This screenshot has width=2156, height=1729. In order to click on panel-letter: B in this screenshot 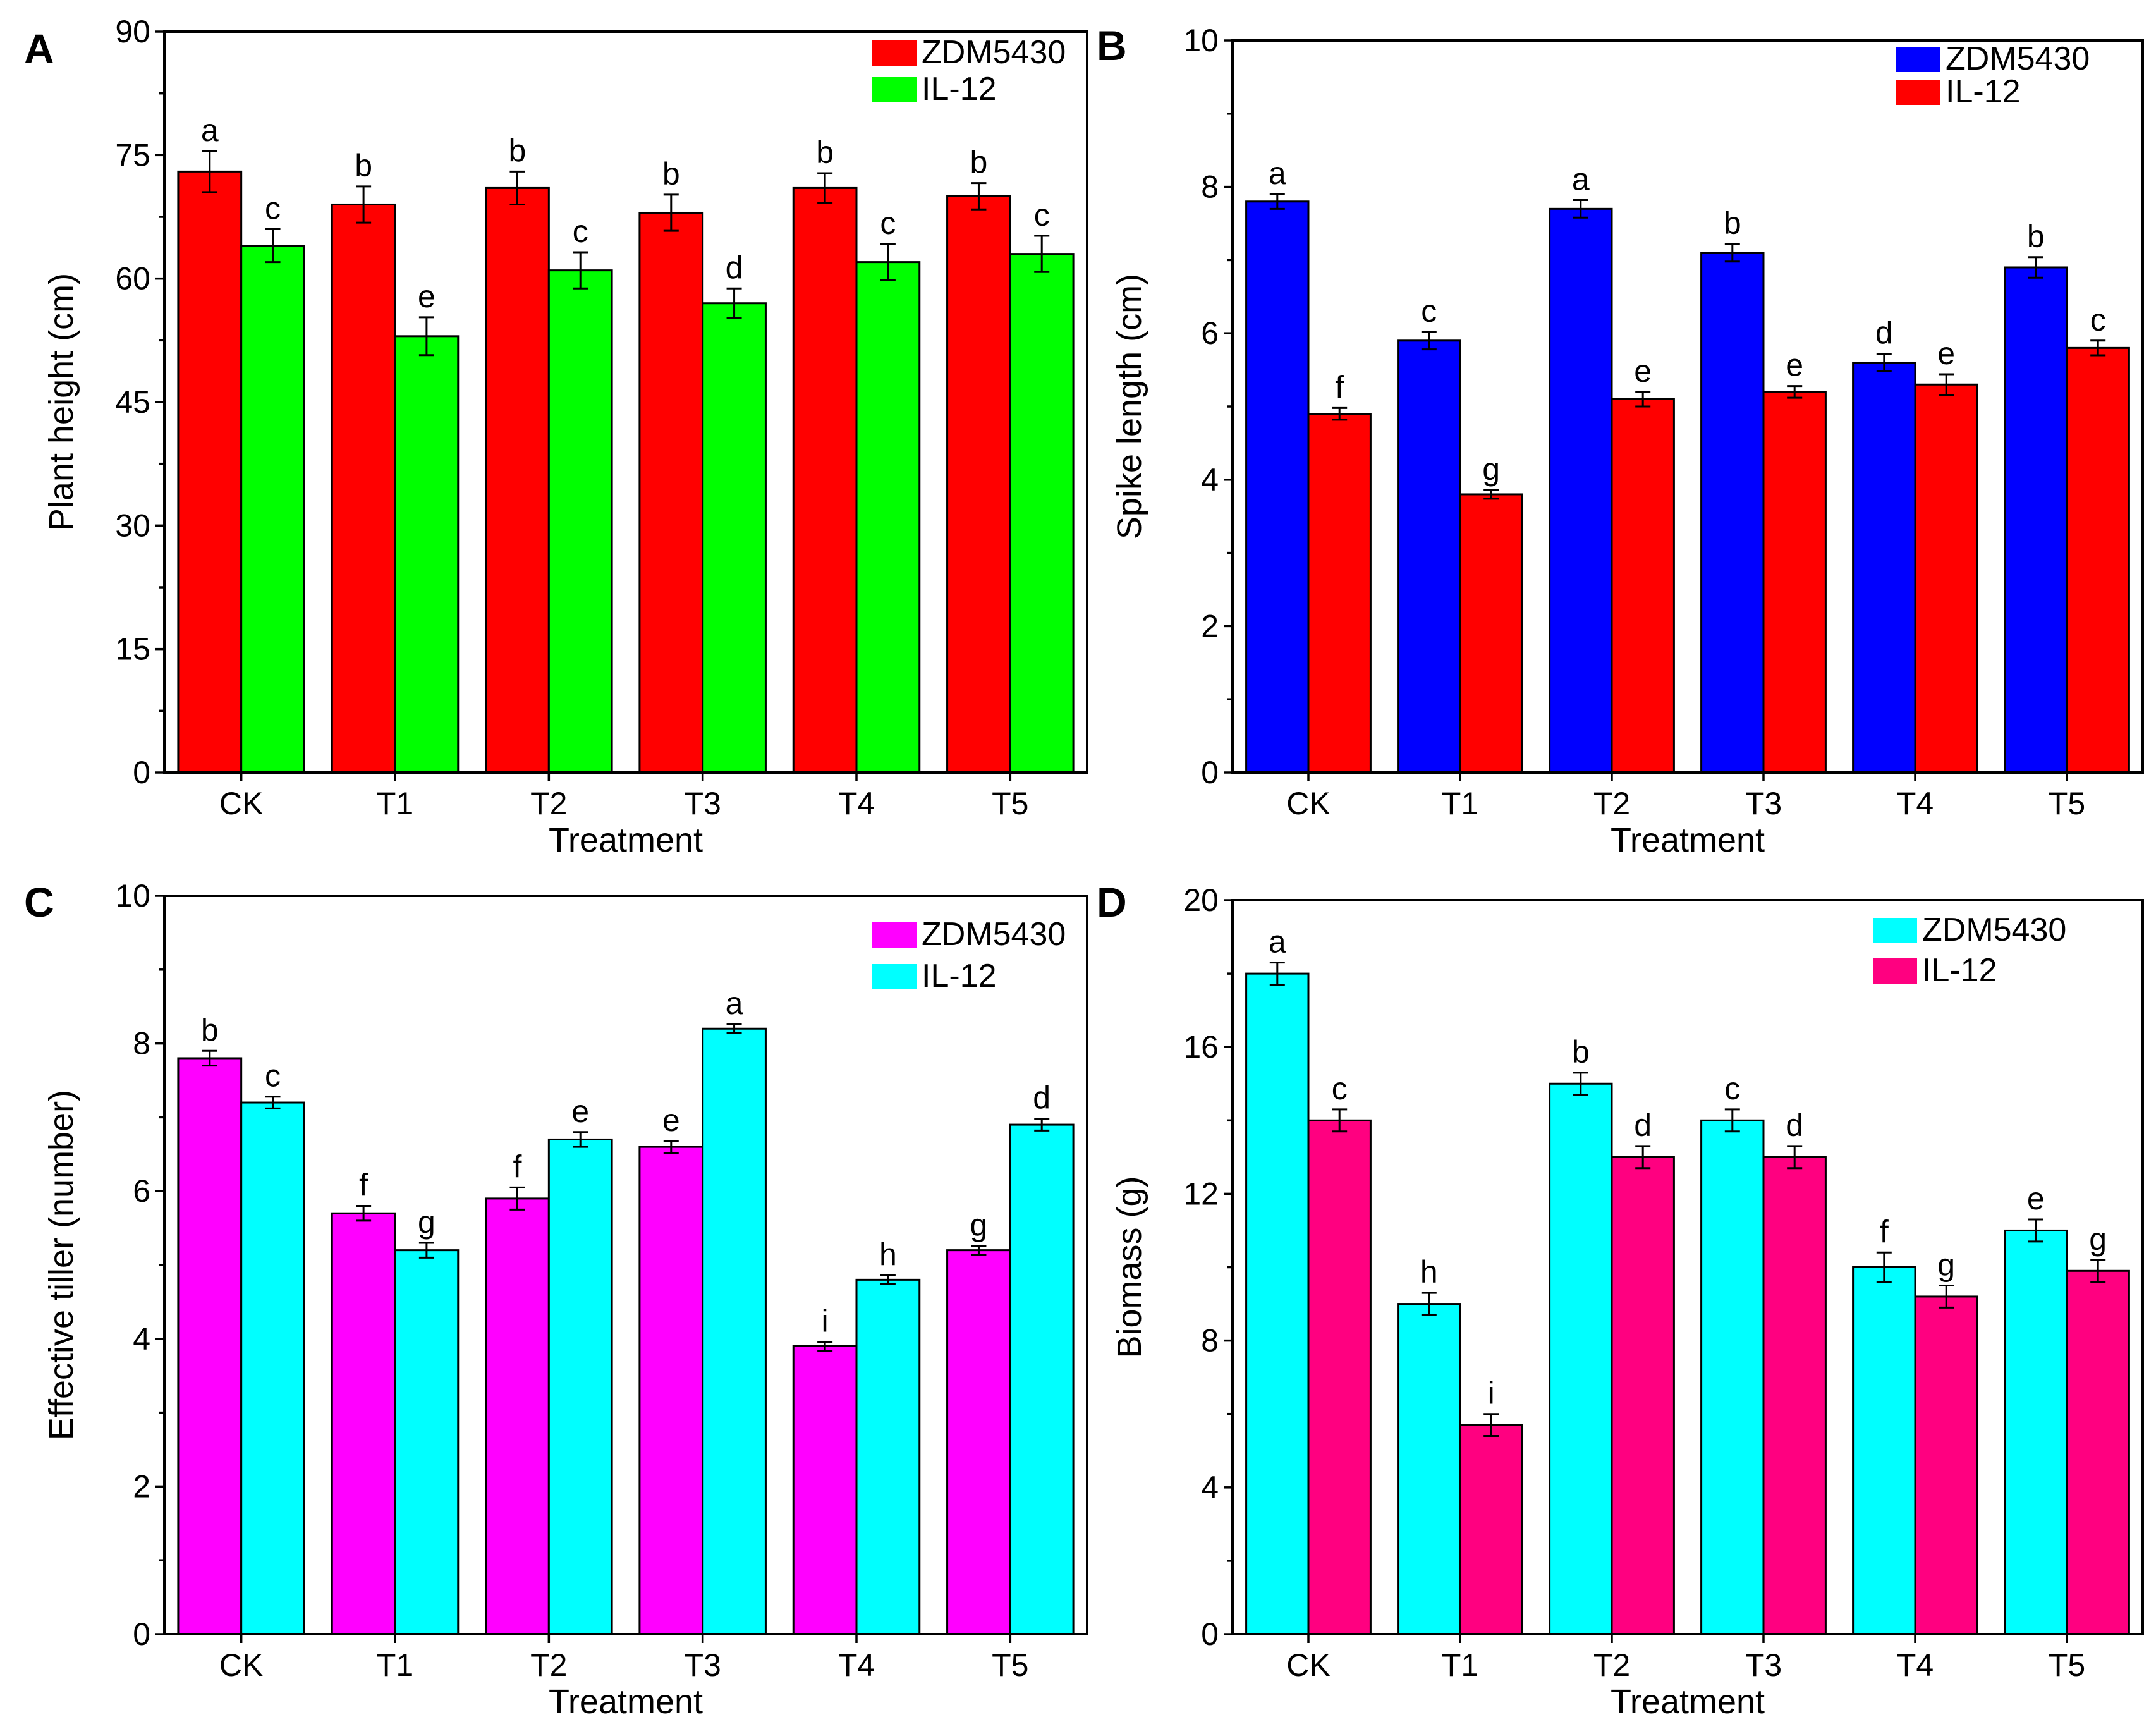, I will do `click(1112, 45)`.